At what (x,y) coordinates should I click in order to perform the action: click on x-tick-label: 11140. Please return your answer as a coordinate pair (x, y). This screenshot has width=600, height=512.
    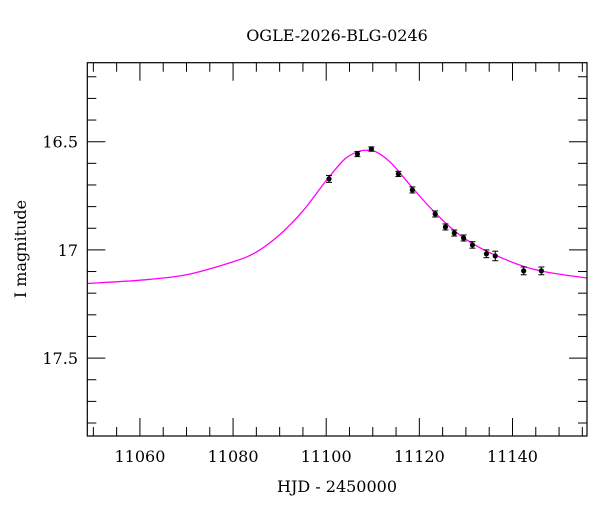
    Looking at the image, I should click on (512, 456).